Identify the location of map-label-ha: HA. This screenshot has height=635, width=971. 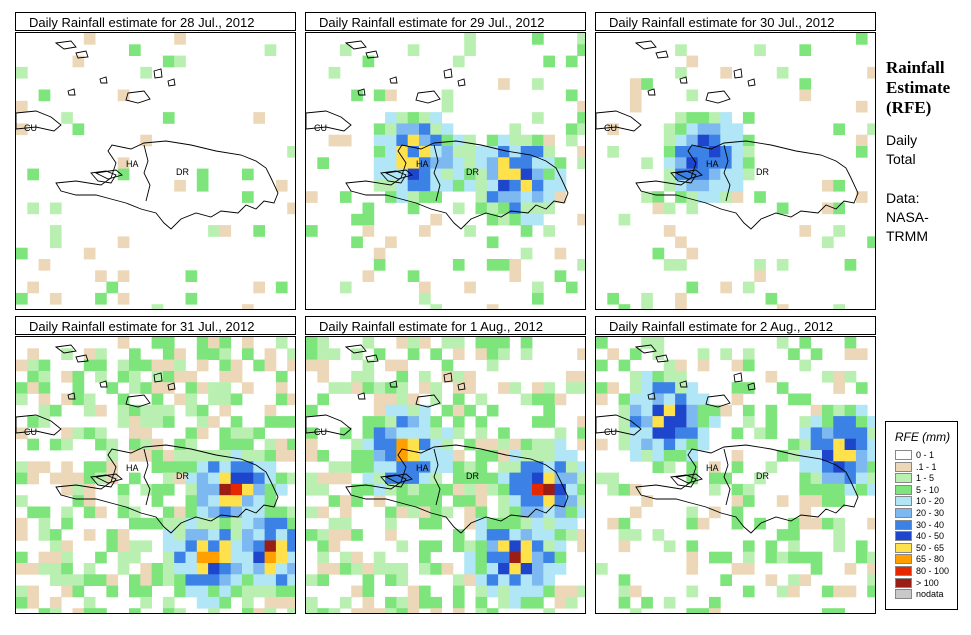
(422, 164).